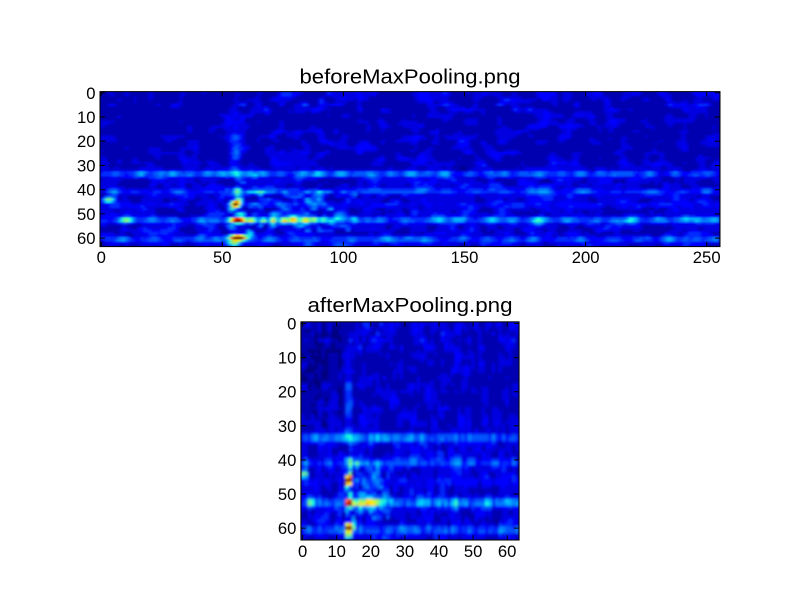 This screenshot has height=600, width=800. I want to click on svg-text: 250, so click(707, 257).